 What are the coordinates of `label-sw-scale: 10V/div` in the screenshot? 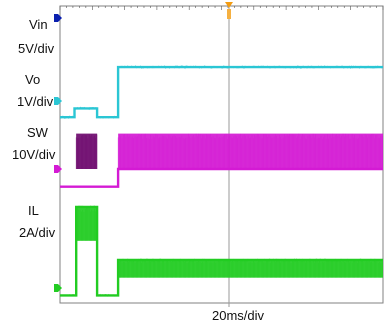 It's located at (34, 154).